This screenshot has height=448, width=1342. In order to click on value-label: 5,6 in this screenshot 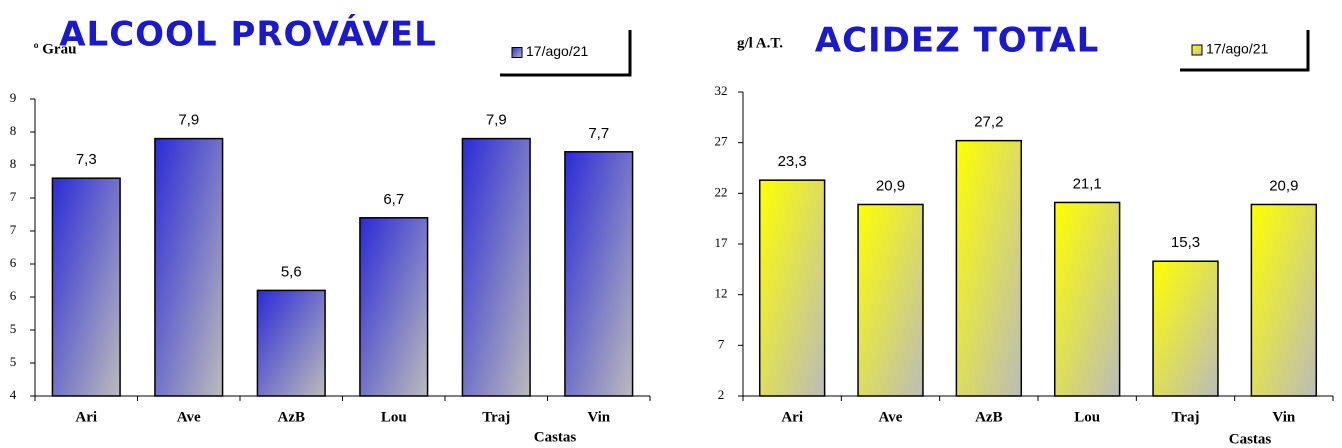, I will do `click(291, 271)`.